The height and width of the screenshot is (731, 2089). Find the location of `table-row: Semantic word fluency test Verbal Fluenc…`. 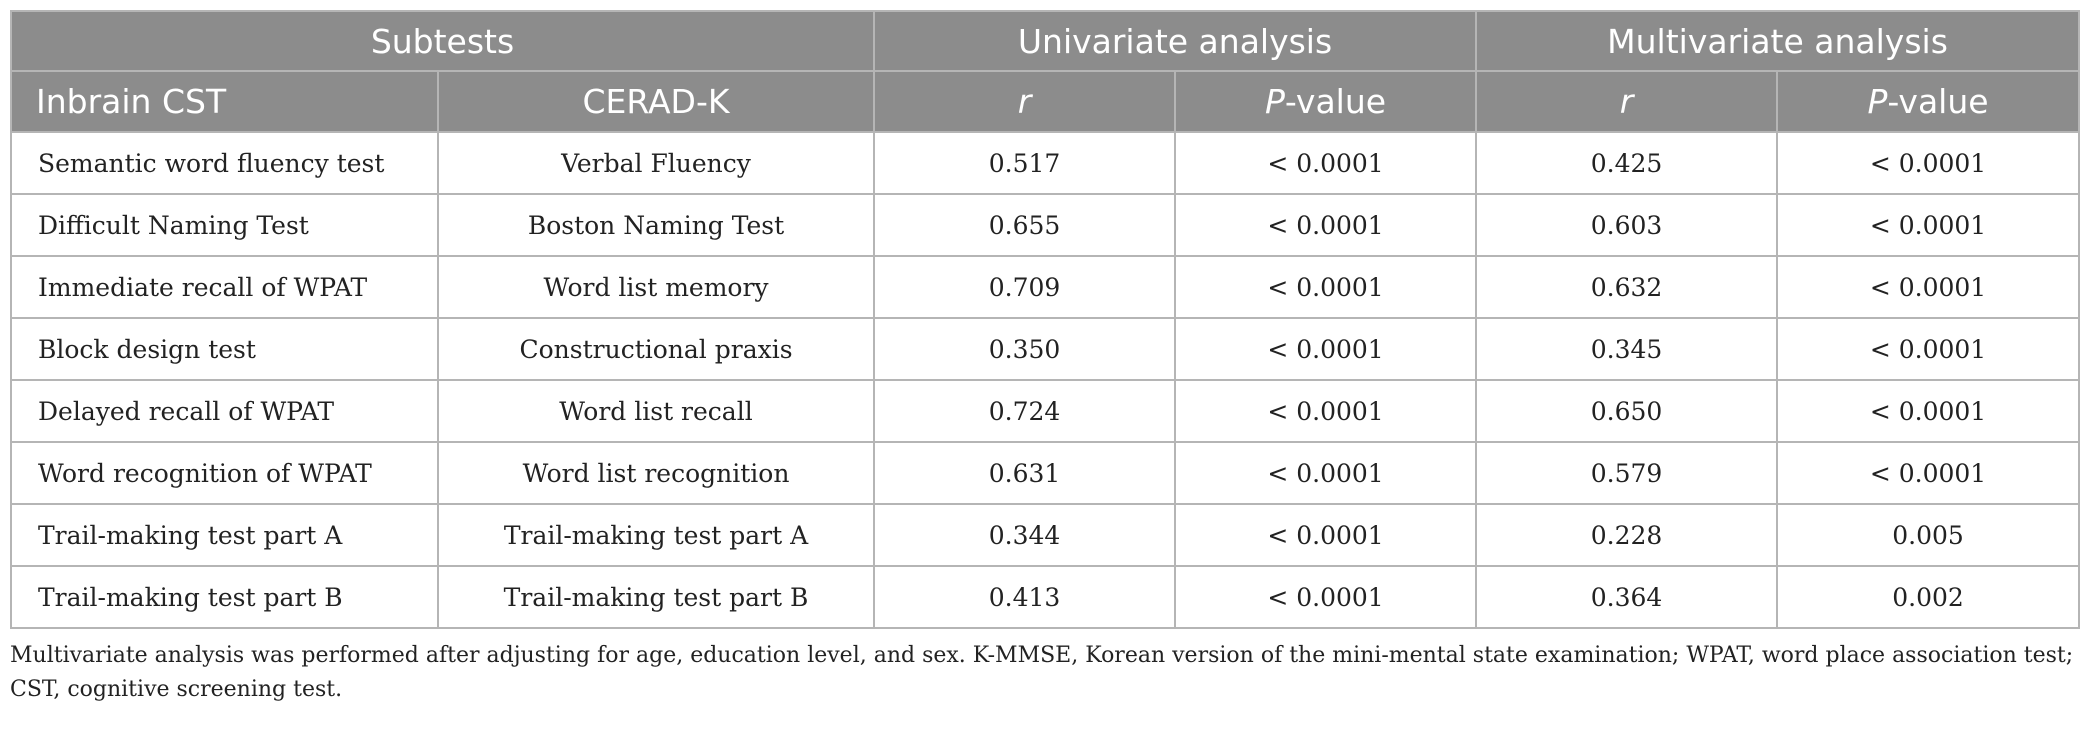

table-row: Semantic word fluency test Verbal Fluenc… is located at coordinates (1045, 163).